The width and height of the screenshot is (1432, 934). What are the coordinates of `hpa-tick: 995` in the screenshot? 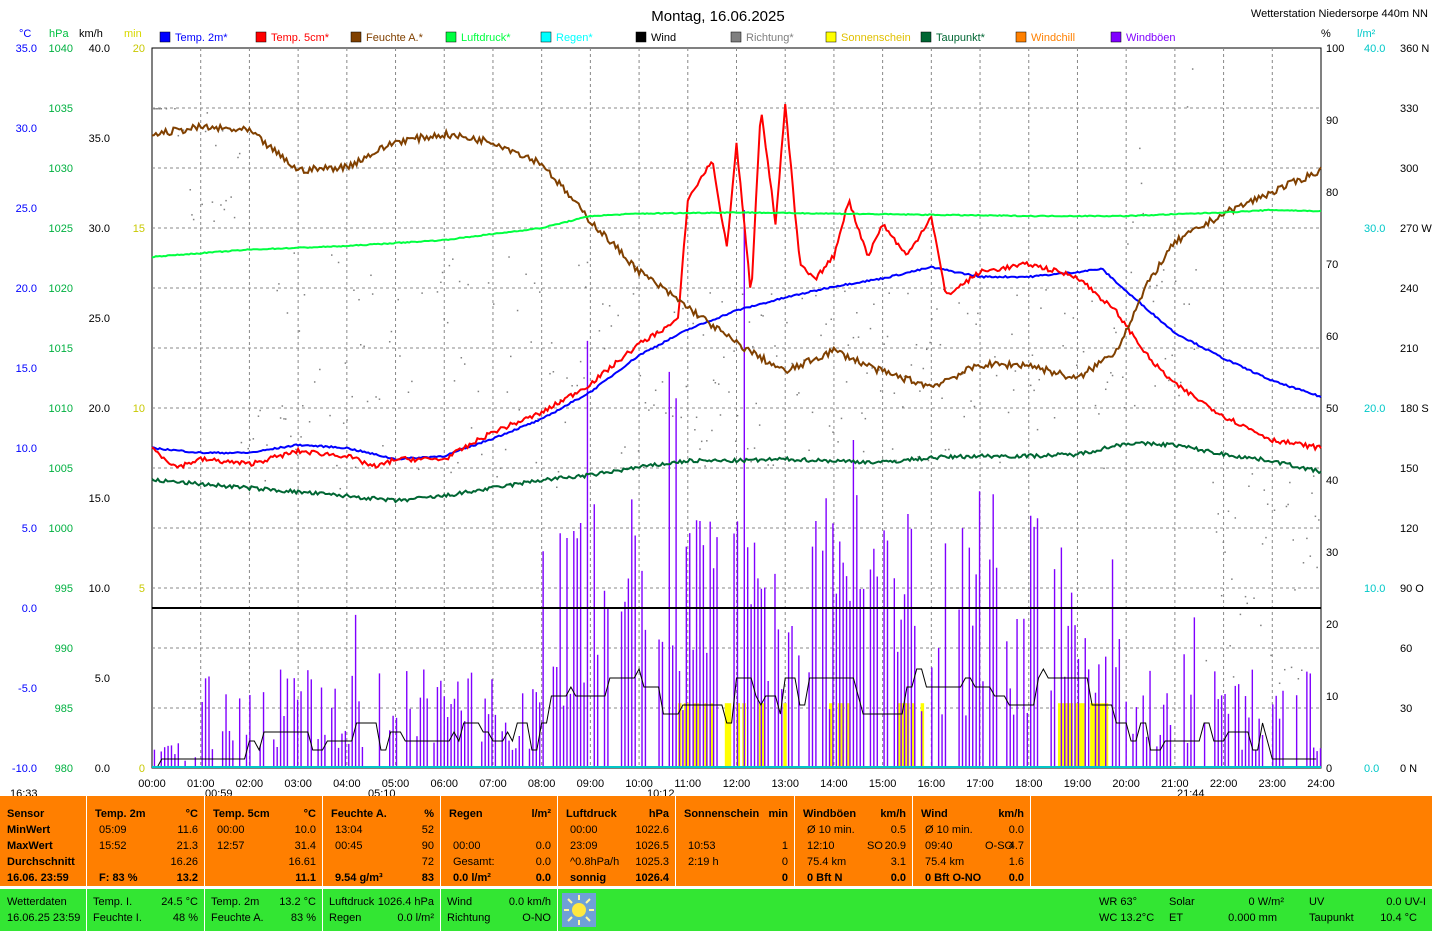 It's located at (64, 589).